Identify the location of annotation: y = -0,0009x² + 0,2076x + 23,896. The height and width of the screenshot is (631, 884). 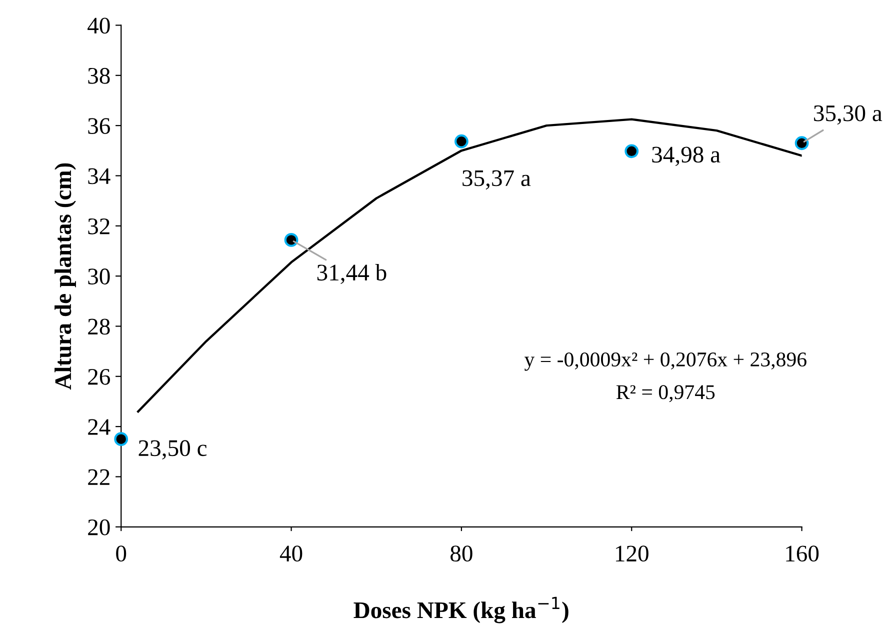
(665, 361).